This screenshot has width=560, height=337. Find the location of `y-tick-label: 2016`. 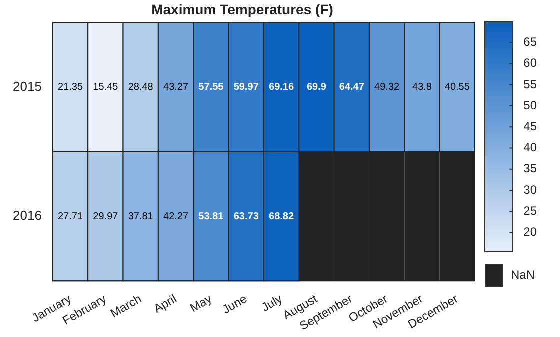

y-tick-label: 2016 is located at coordinates (27, 216).